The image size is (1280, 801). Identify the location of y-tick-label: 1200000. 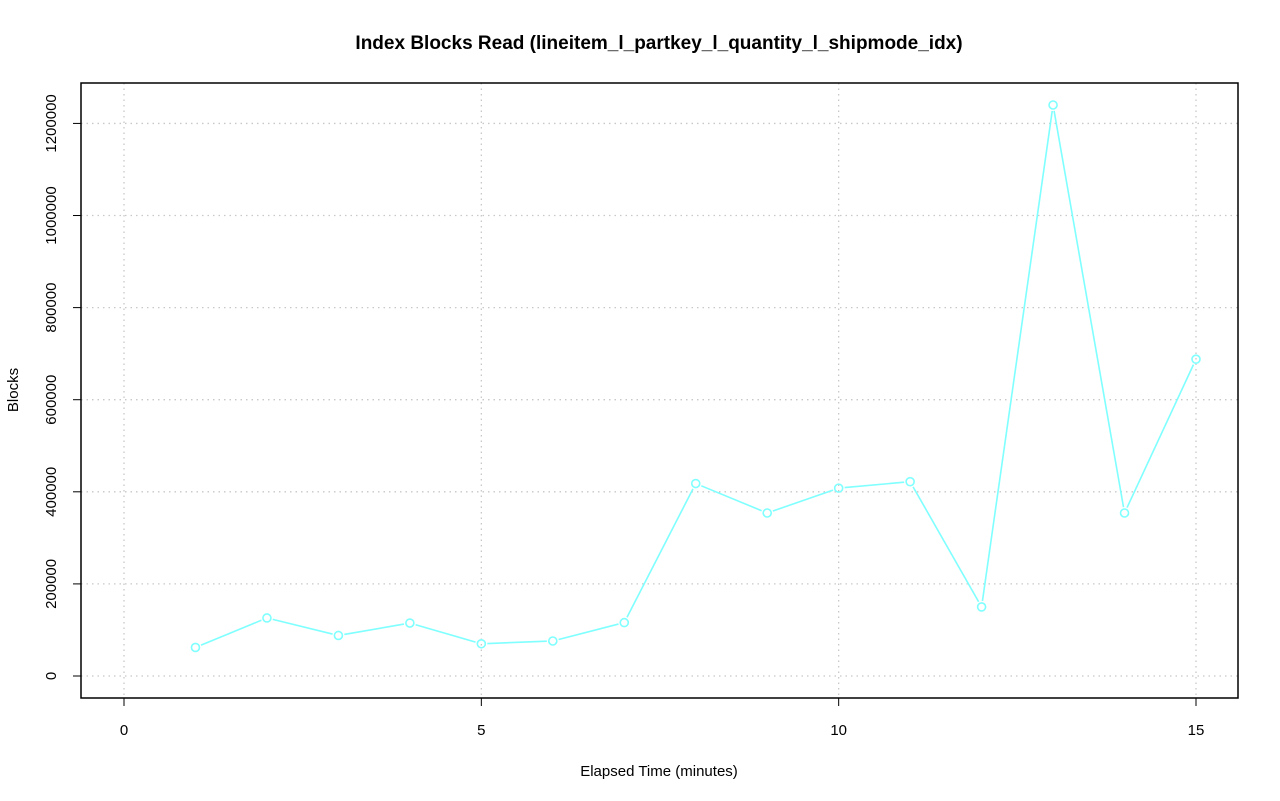
(51, 123).